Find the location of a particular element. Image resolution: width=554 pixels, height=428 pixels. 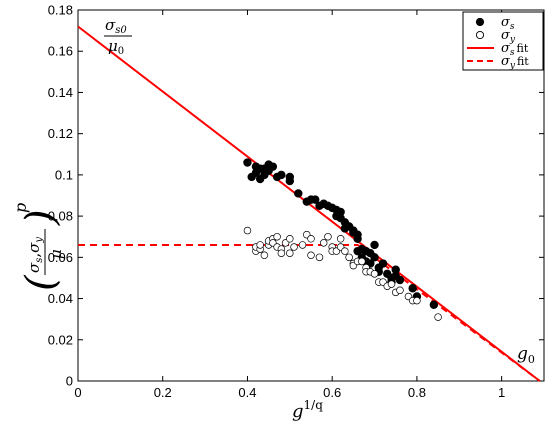

y-tick-label: 0.06 is located at coordinates (60, 257).